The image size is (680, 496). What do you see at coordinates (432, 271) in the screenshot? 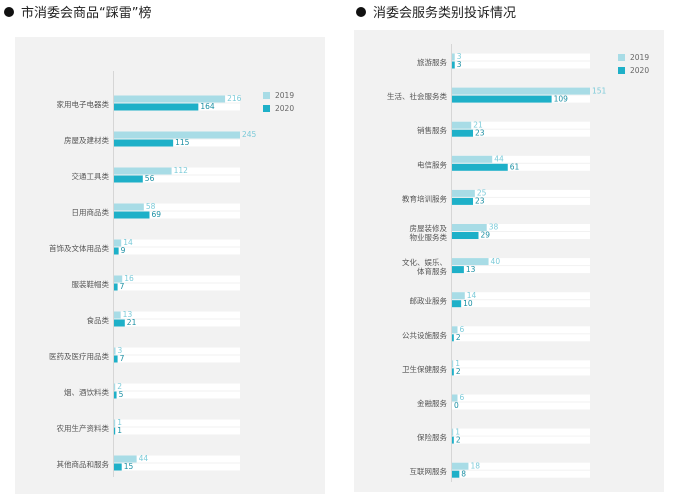
I see `category-label: 体育服务` at bounding box center [432, 271].